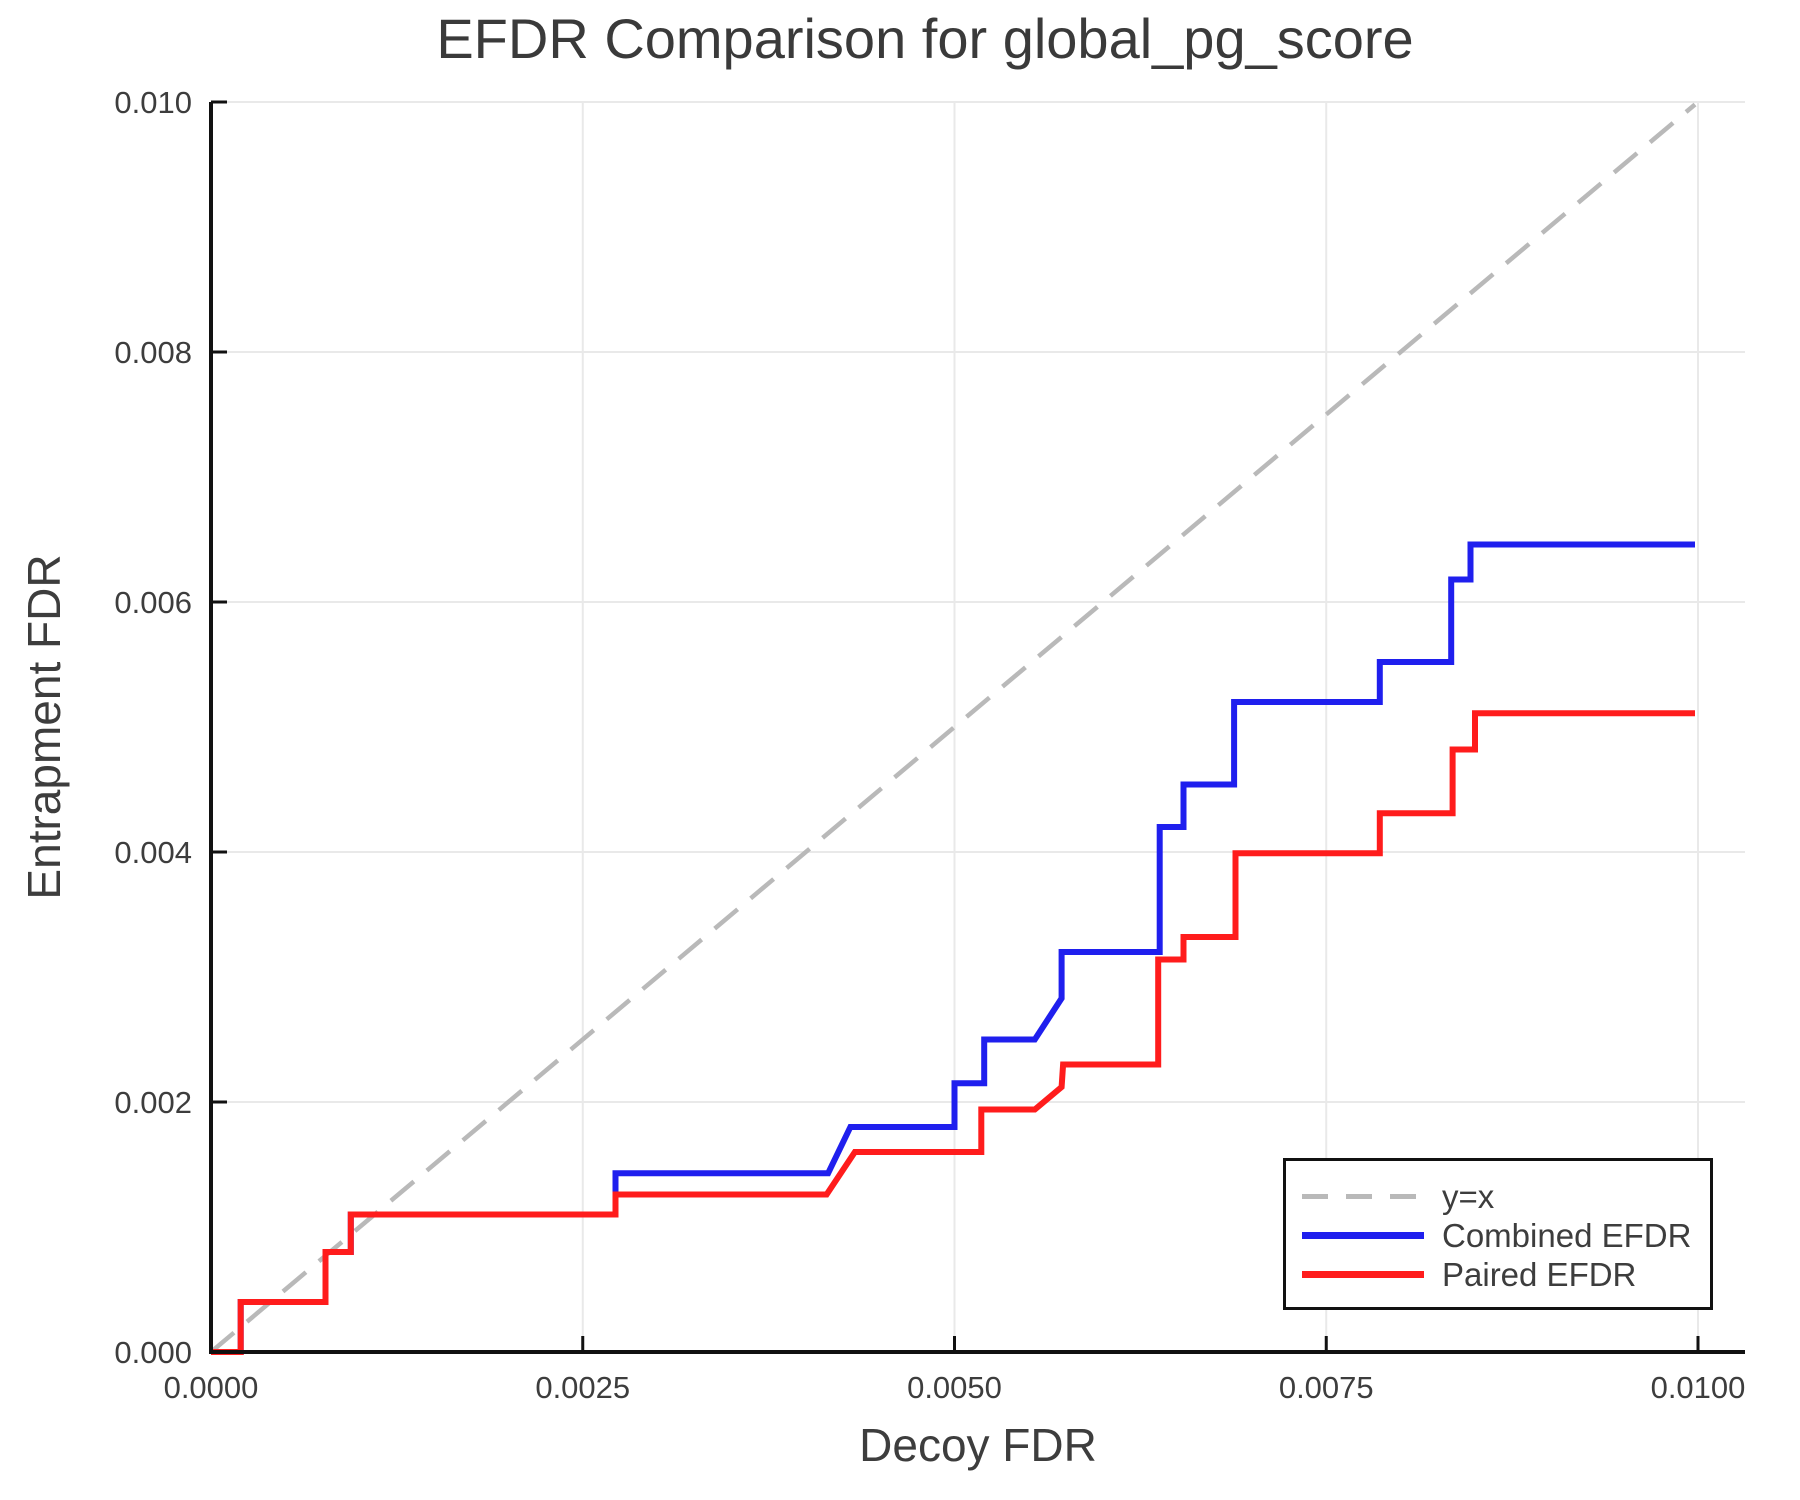 The height and width of the screenshot is (1500, 1800). I want to click on legend-label-yx: y=x, so click(1468, 1196).